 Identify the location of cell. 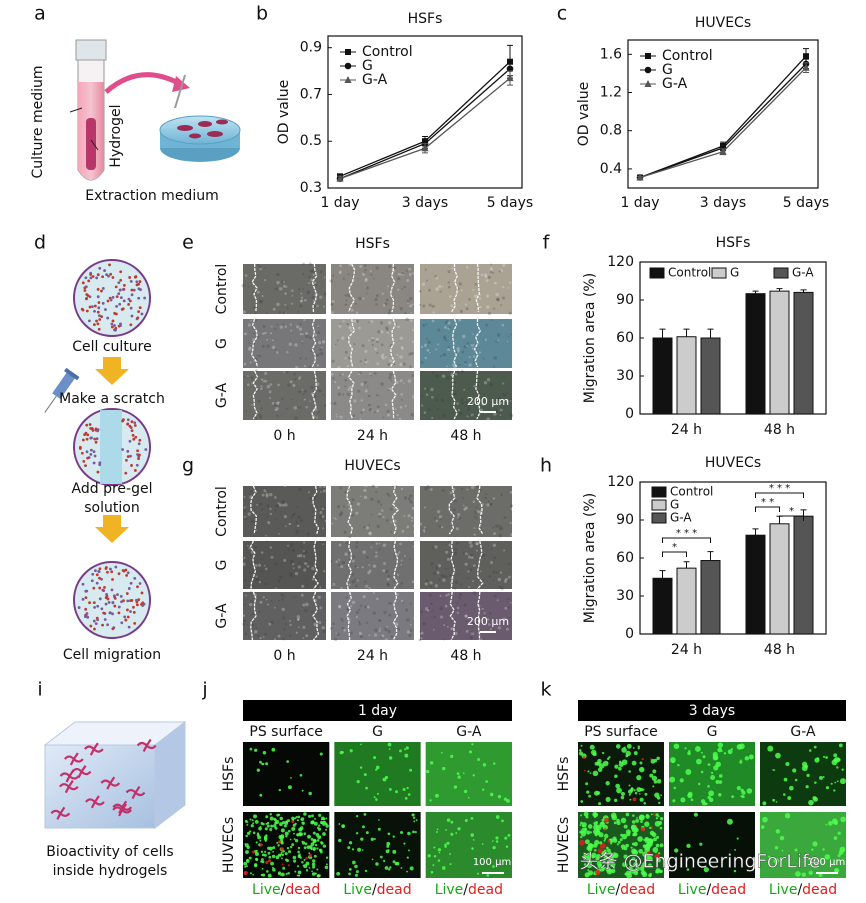
(110, 783).